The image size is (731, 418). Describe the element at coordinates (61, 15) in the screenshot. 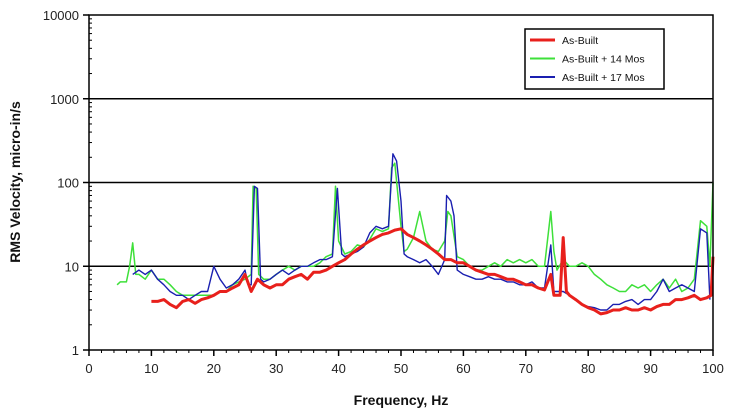

I see `y-tick-label: 10000` at that location.